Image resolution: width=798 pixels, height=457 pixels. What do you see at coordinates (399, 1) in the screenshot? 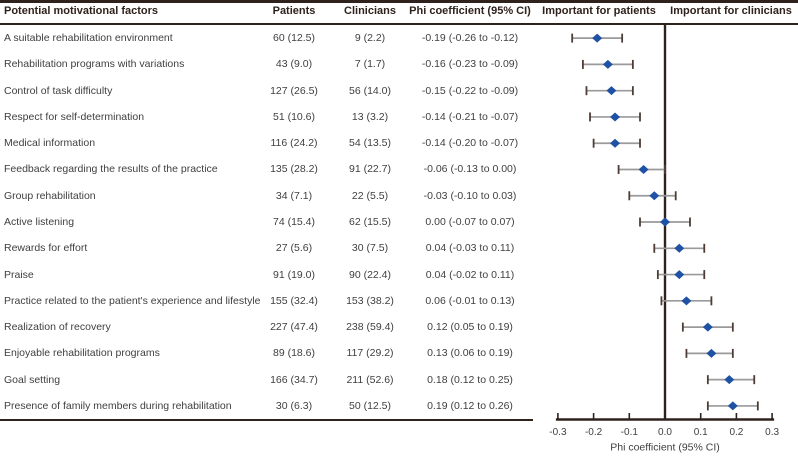
I see `top-rule` at bounding box center [399, 1].